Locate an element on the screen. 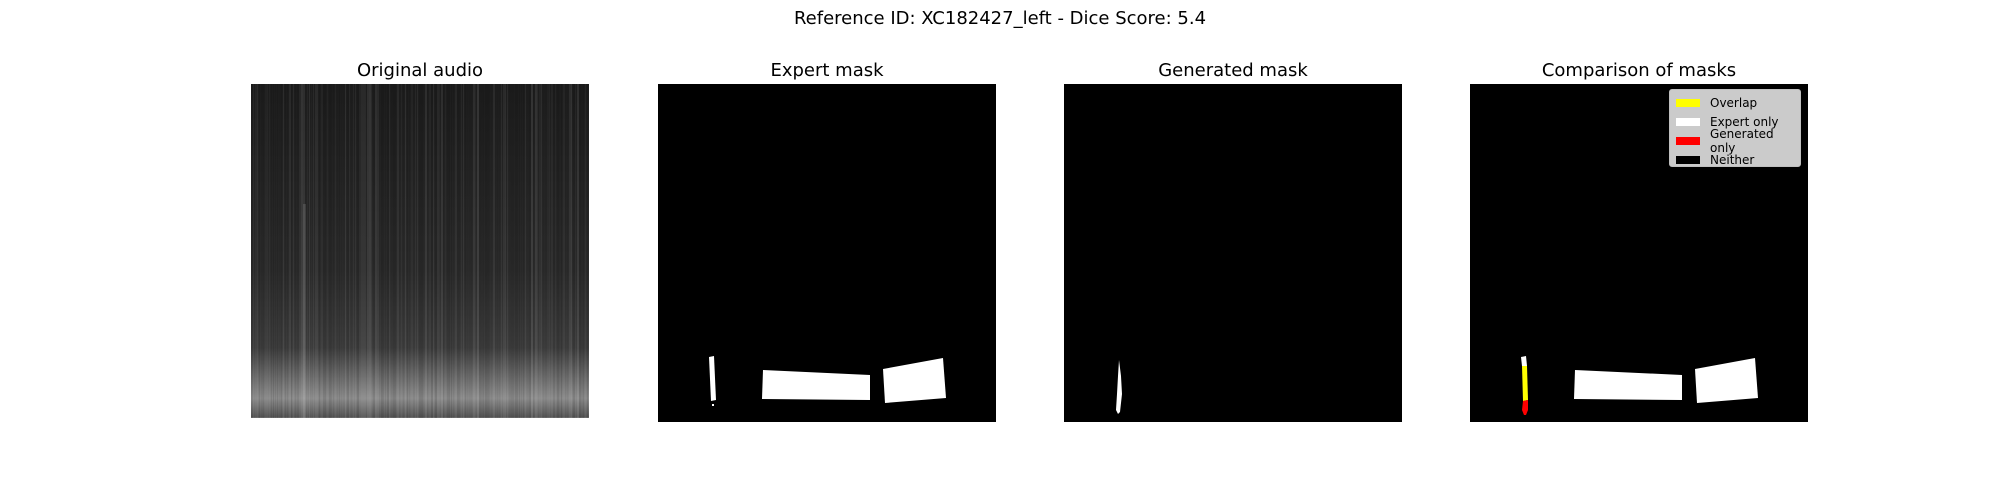  legend-item-expert-only: Expert only is located at coordinates (1735, 121).